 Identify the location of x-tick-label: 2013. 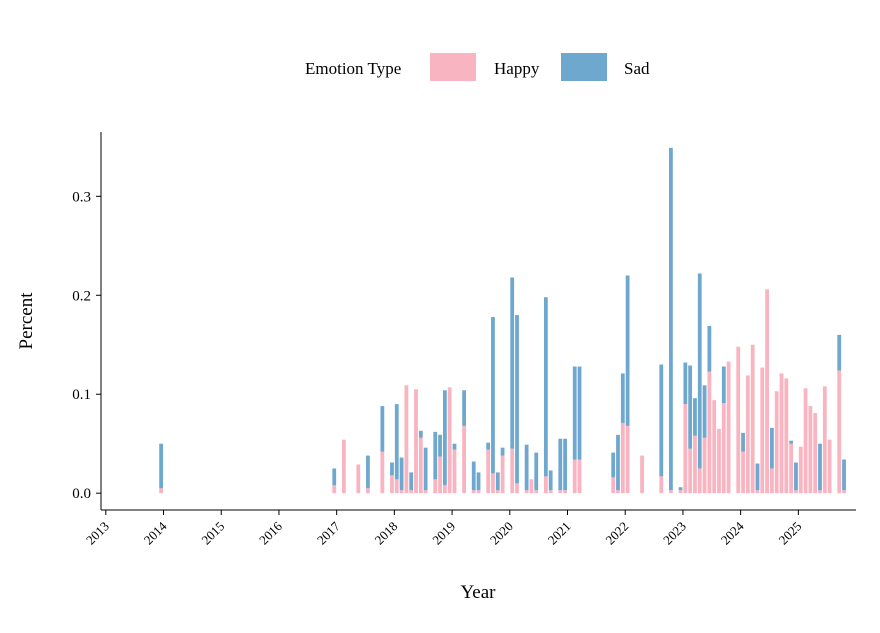
(97, 533).